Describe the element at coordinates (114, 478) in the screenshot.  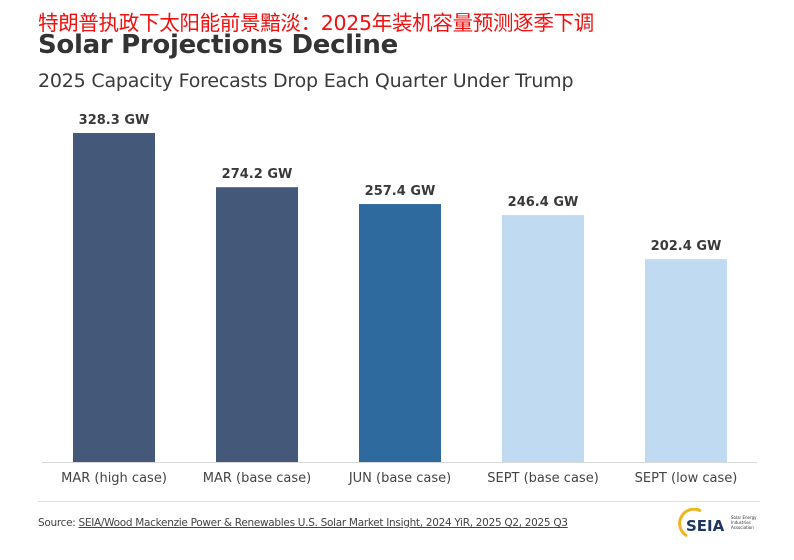
I see `x-tick-label: MAR (high case)` at that location.